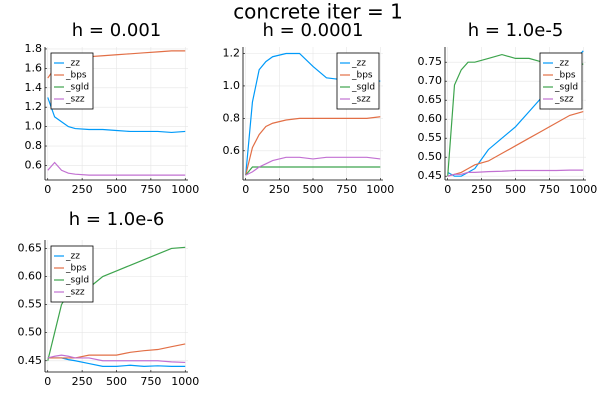  I want to click on subplot-title: h = 1.0e-5, so click(516, 30).